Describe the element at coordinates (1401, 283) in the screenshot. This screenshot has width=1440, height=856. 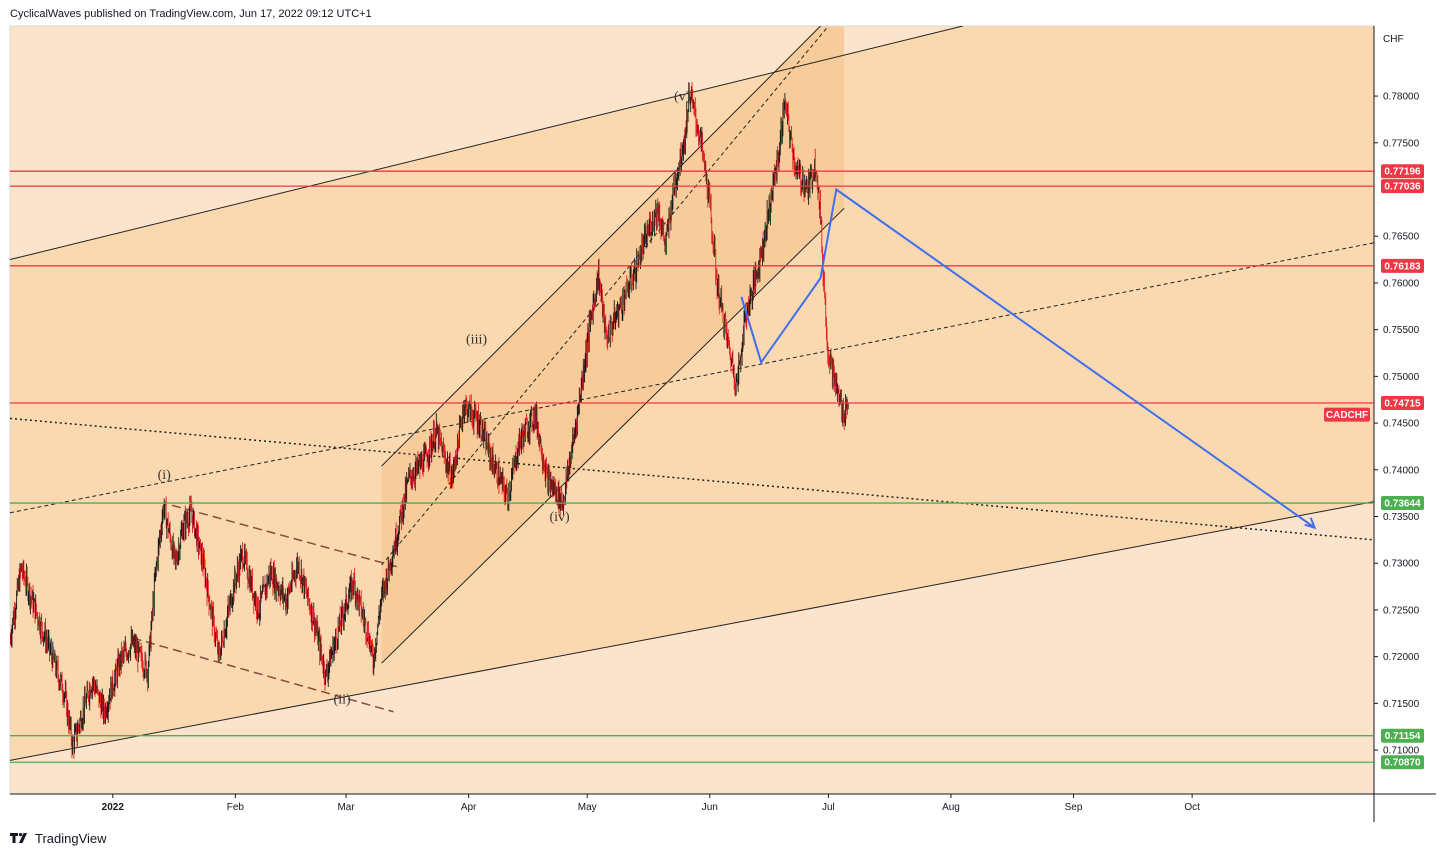
I see `y-tick-label-3: 0.76000` at that location.